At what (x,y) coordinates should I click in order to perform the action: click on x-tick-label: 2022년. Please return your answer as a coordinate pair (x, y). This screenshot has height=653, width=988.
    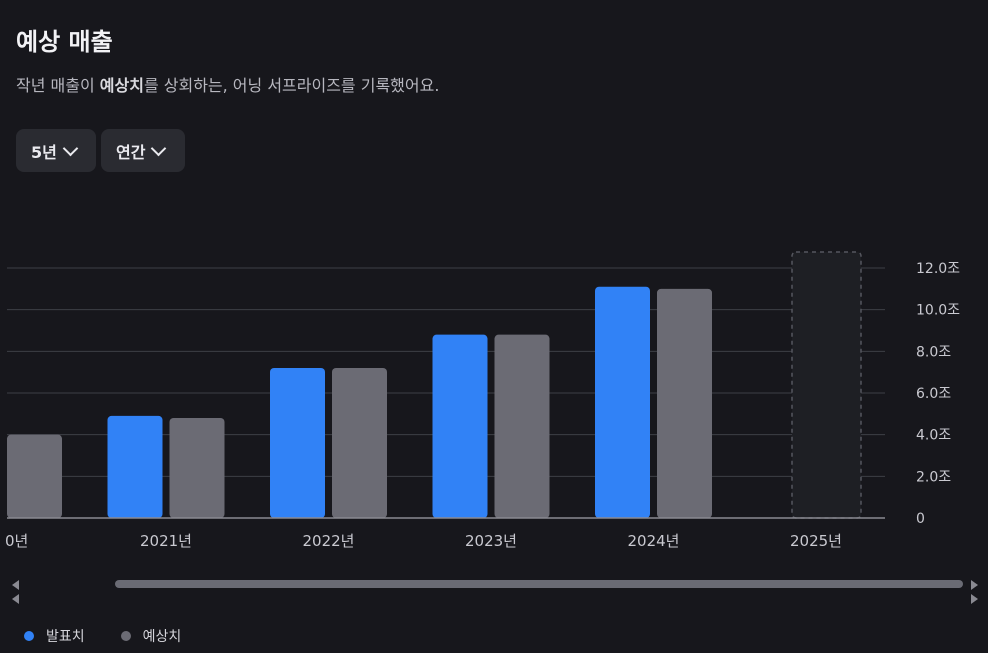
    Looking at the image, I should click on (329, 541).